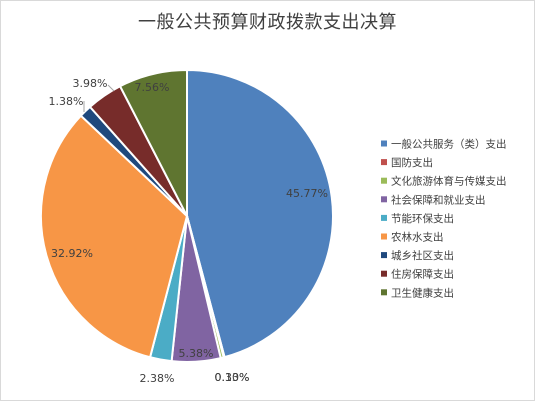 The height and width of the screenshot is (401, 535). What do you see at coordinates (422, 292) in the screenshot?
I see `legend-label: 卫生健康支出` at bounding box center [422, 292].